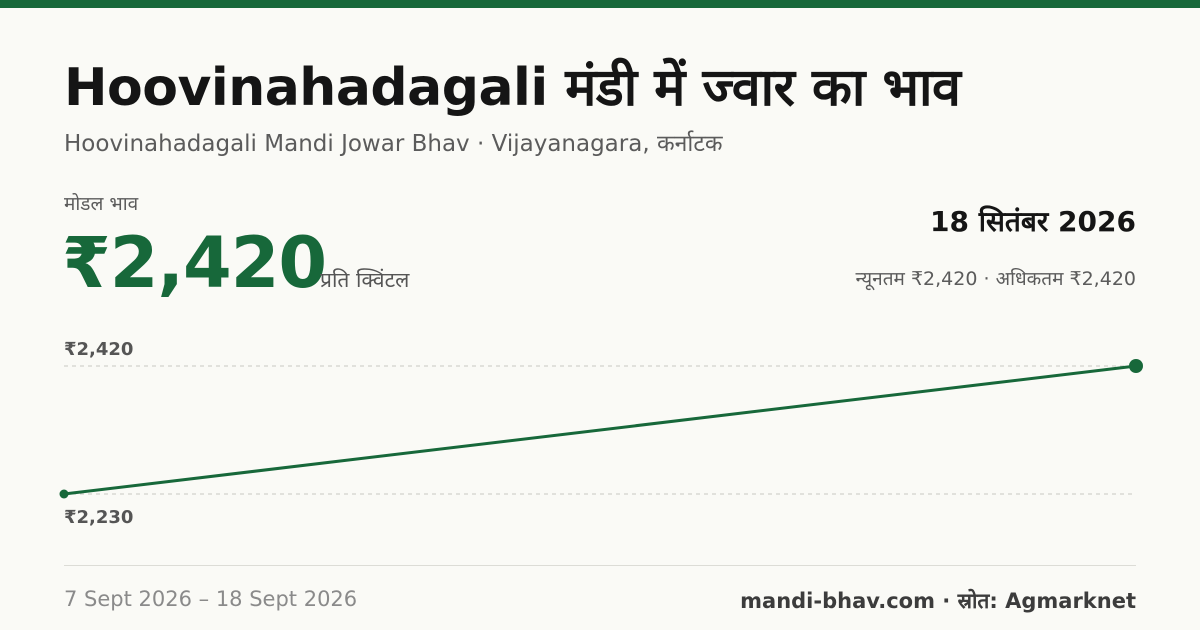 This screenshot has height=630, width=1200. I want to click on source-credit: mandi-bhav.com · स्रोत: Agmarknet, so click(938, 601).